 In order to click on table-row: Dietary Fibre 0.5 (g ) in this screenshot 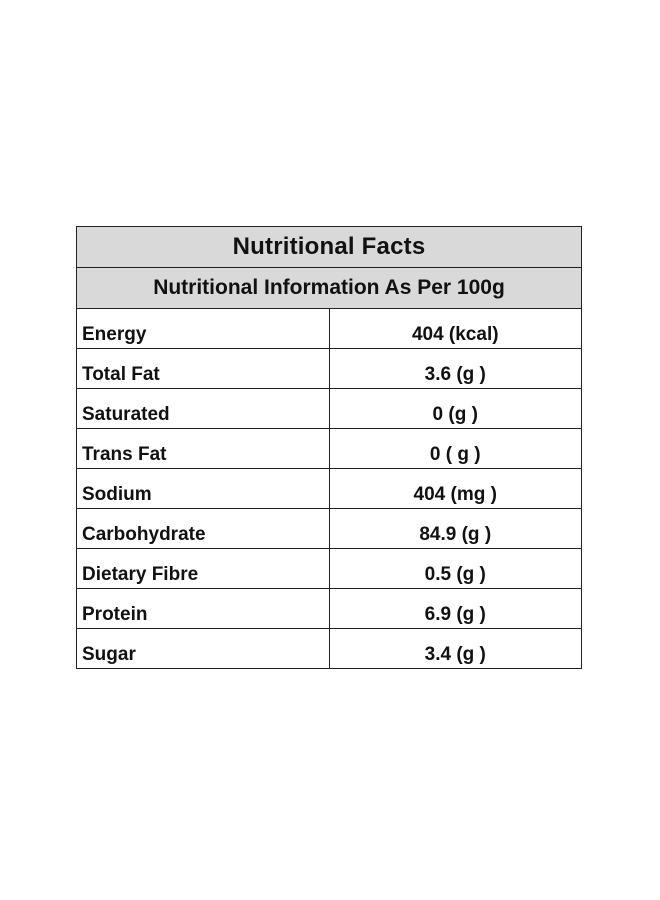, I will do `click(329, 568)`.